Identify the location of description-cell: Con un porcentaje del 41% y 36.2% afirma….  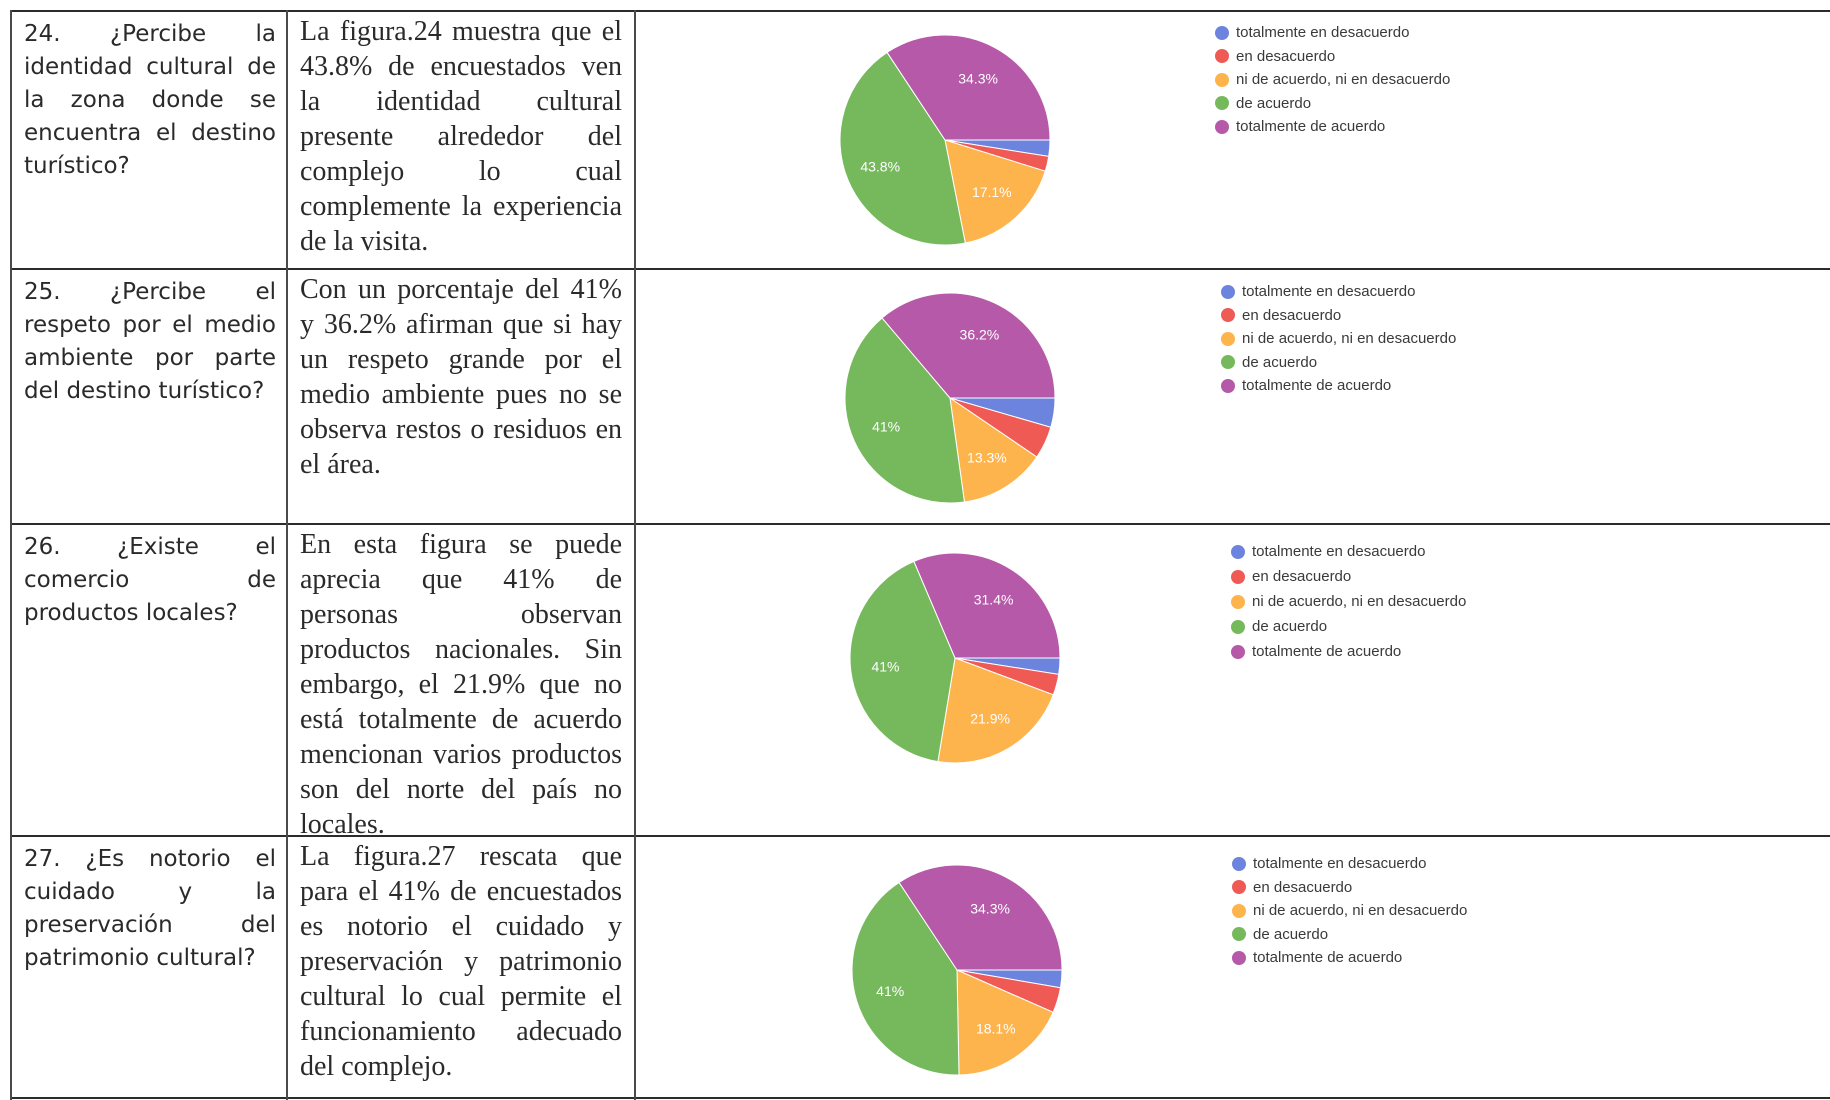
(461, 377).